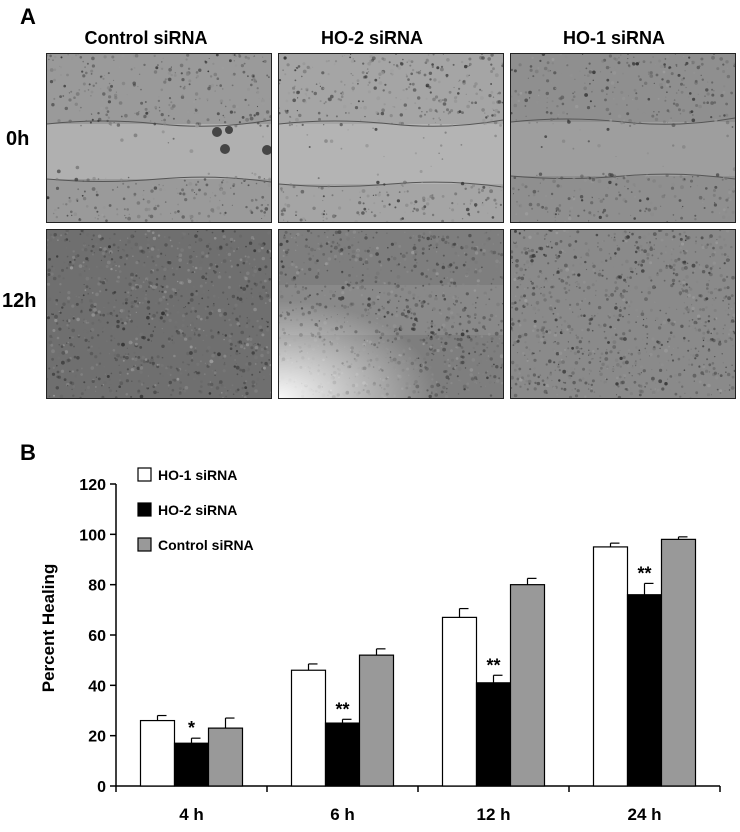  What do you see at coordinates (623, 314) in the screenshot?
I see `micrograph-ho1-12h` at bounding box center [623, 314].